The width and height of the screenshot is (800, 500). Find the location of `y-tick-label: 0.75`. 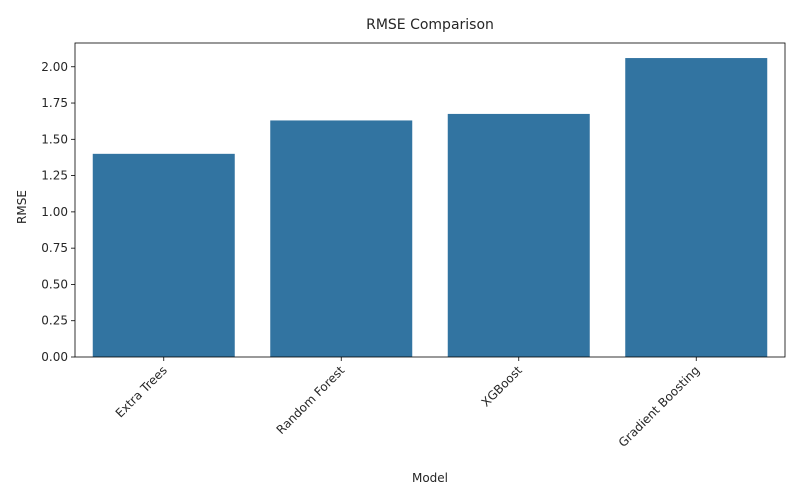

y-tick-label: 0.75 is located at coordinates (54, 248).